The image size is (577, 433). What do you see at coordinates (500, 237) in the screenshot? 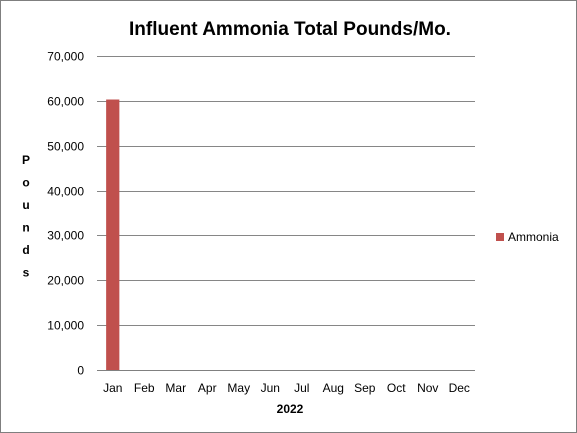
I see `legend-swatch` at bounding box center [500, 237].